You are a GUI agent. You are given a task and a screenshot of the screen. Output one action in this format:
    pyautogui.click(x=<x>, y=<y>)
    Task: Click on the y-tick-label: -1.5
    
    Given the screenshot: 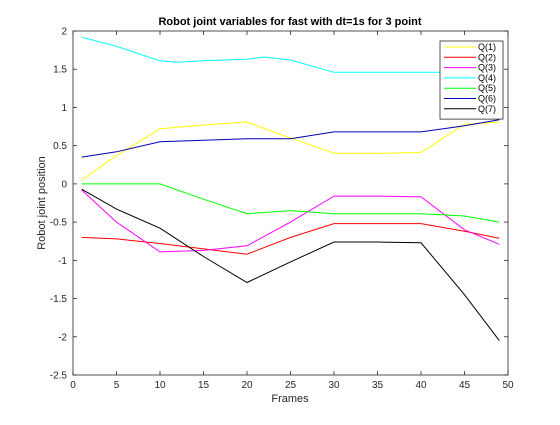 What is the action you would take?
    pyautogui.click(x=59, y=299)
    